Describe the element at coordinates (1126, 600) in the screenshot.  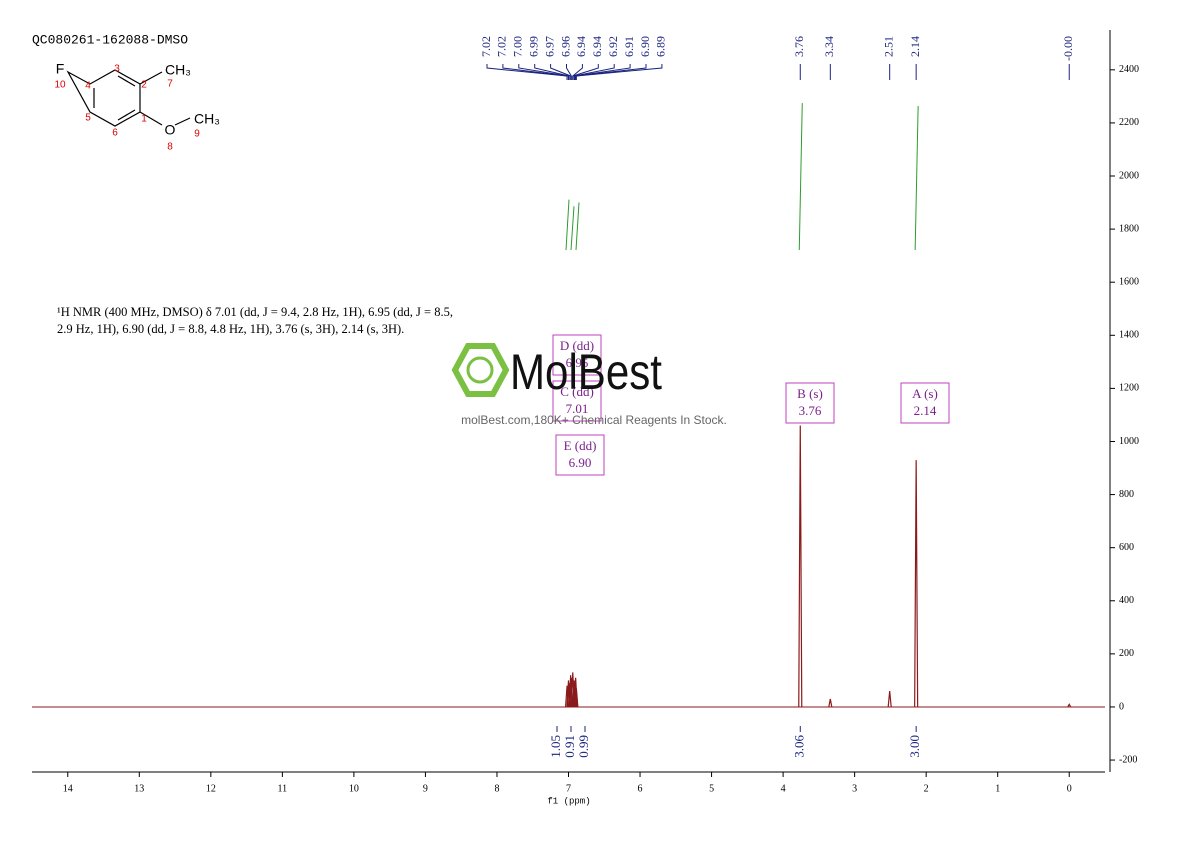
I see `y-tick-label: 400` at that location.